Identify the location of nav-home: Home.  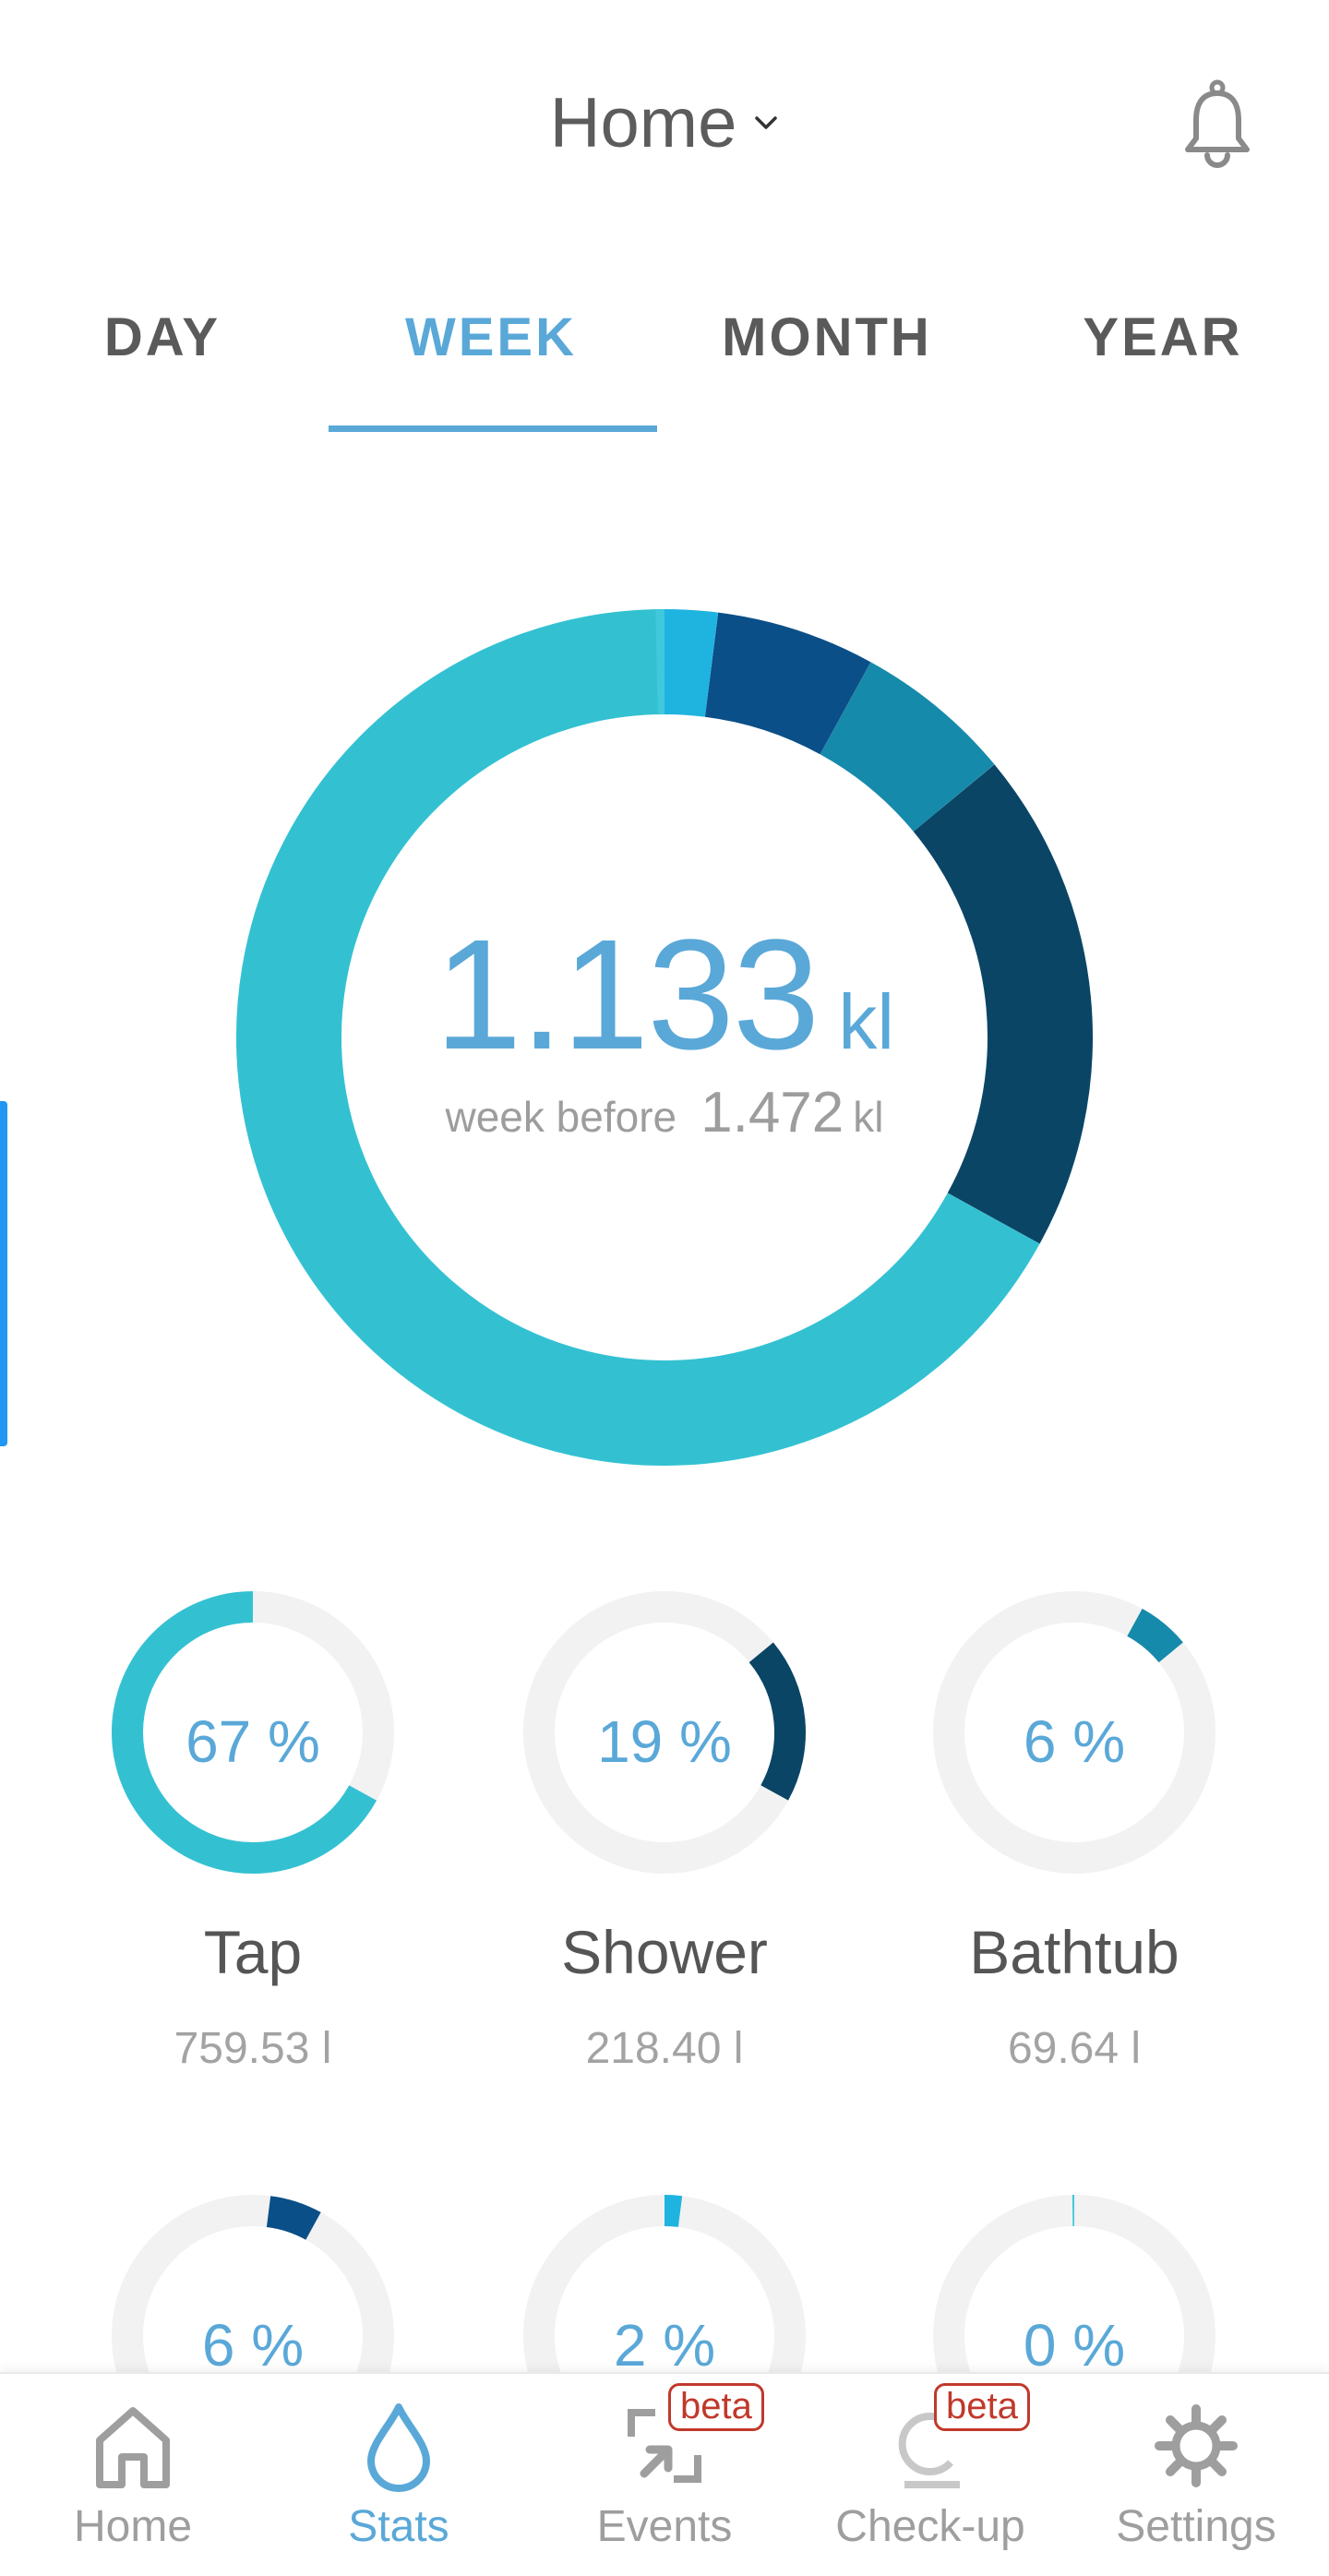
(133, 2475).